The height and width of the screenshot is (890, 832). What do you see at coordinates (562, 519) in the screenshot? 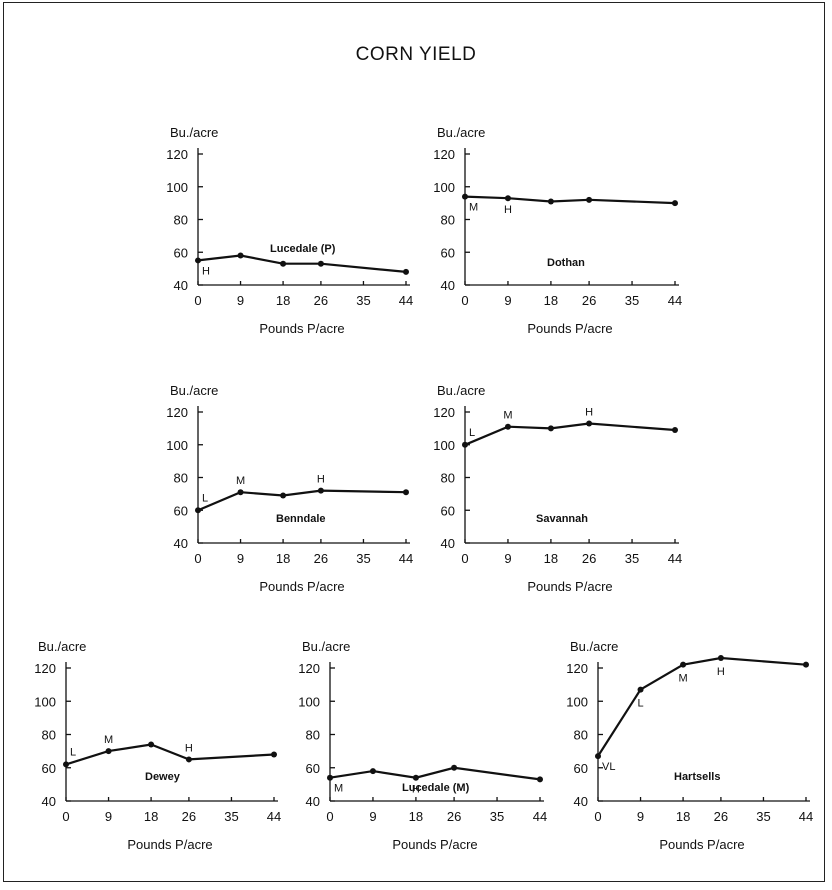
I see `site-name-label: Savannah` at bounding box center [562, 519].